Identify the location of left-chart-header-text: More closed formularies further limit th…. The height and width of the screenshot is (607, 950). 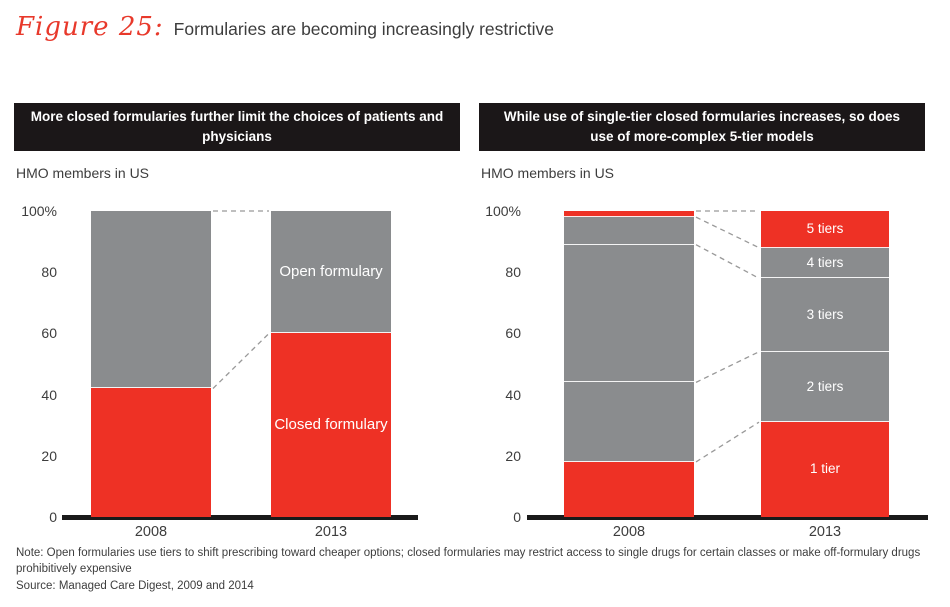
(237, 126).